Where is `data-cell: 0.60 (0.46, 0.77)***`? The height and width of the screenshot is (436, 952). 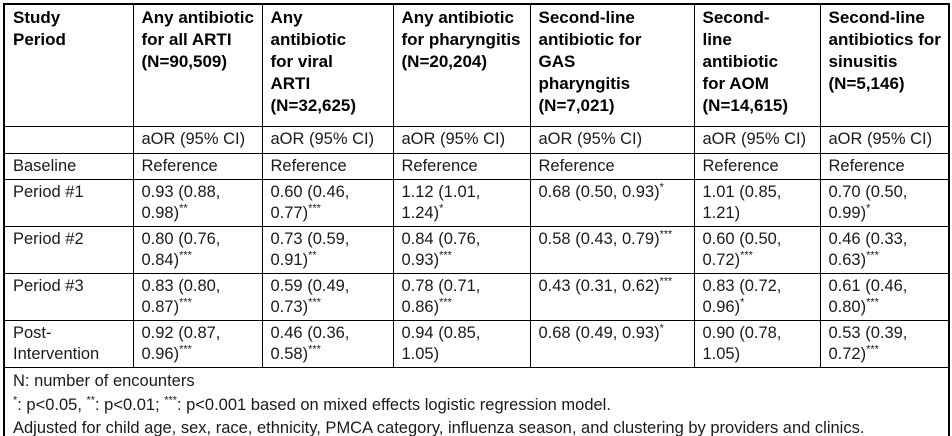
data-cell: 0.60 (0.46, 0.77)*** is located at coordinates (327, 203).